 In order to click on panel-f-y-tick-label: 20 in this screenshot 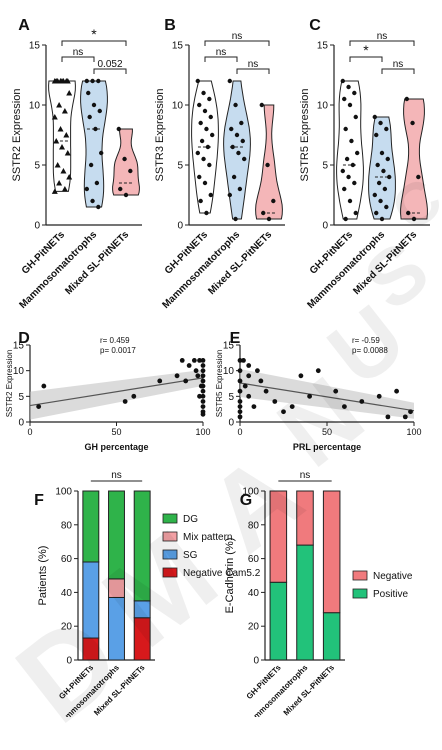, I will do `click(67, 627)`.